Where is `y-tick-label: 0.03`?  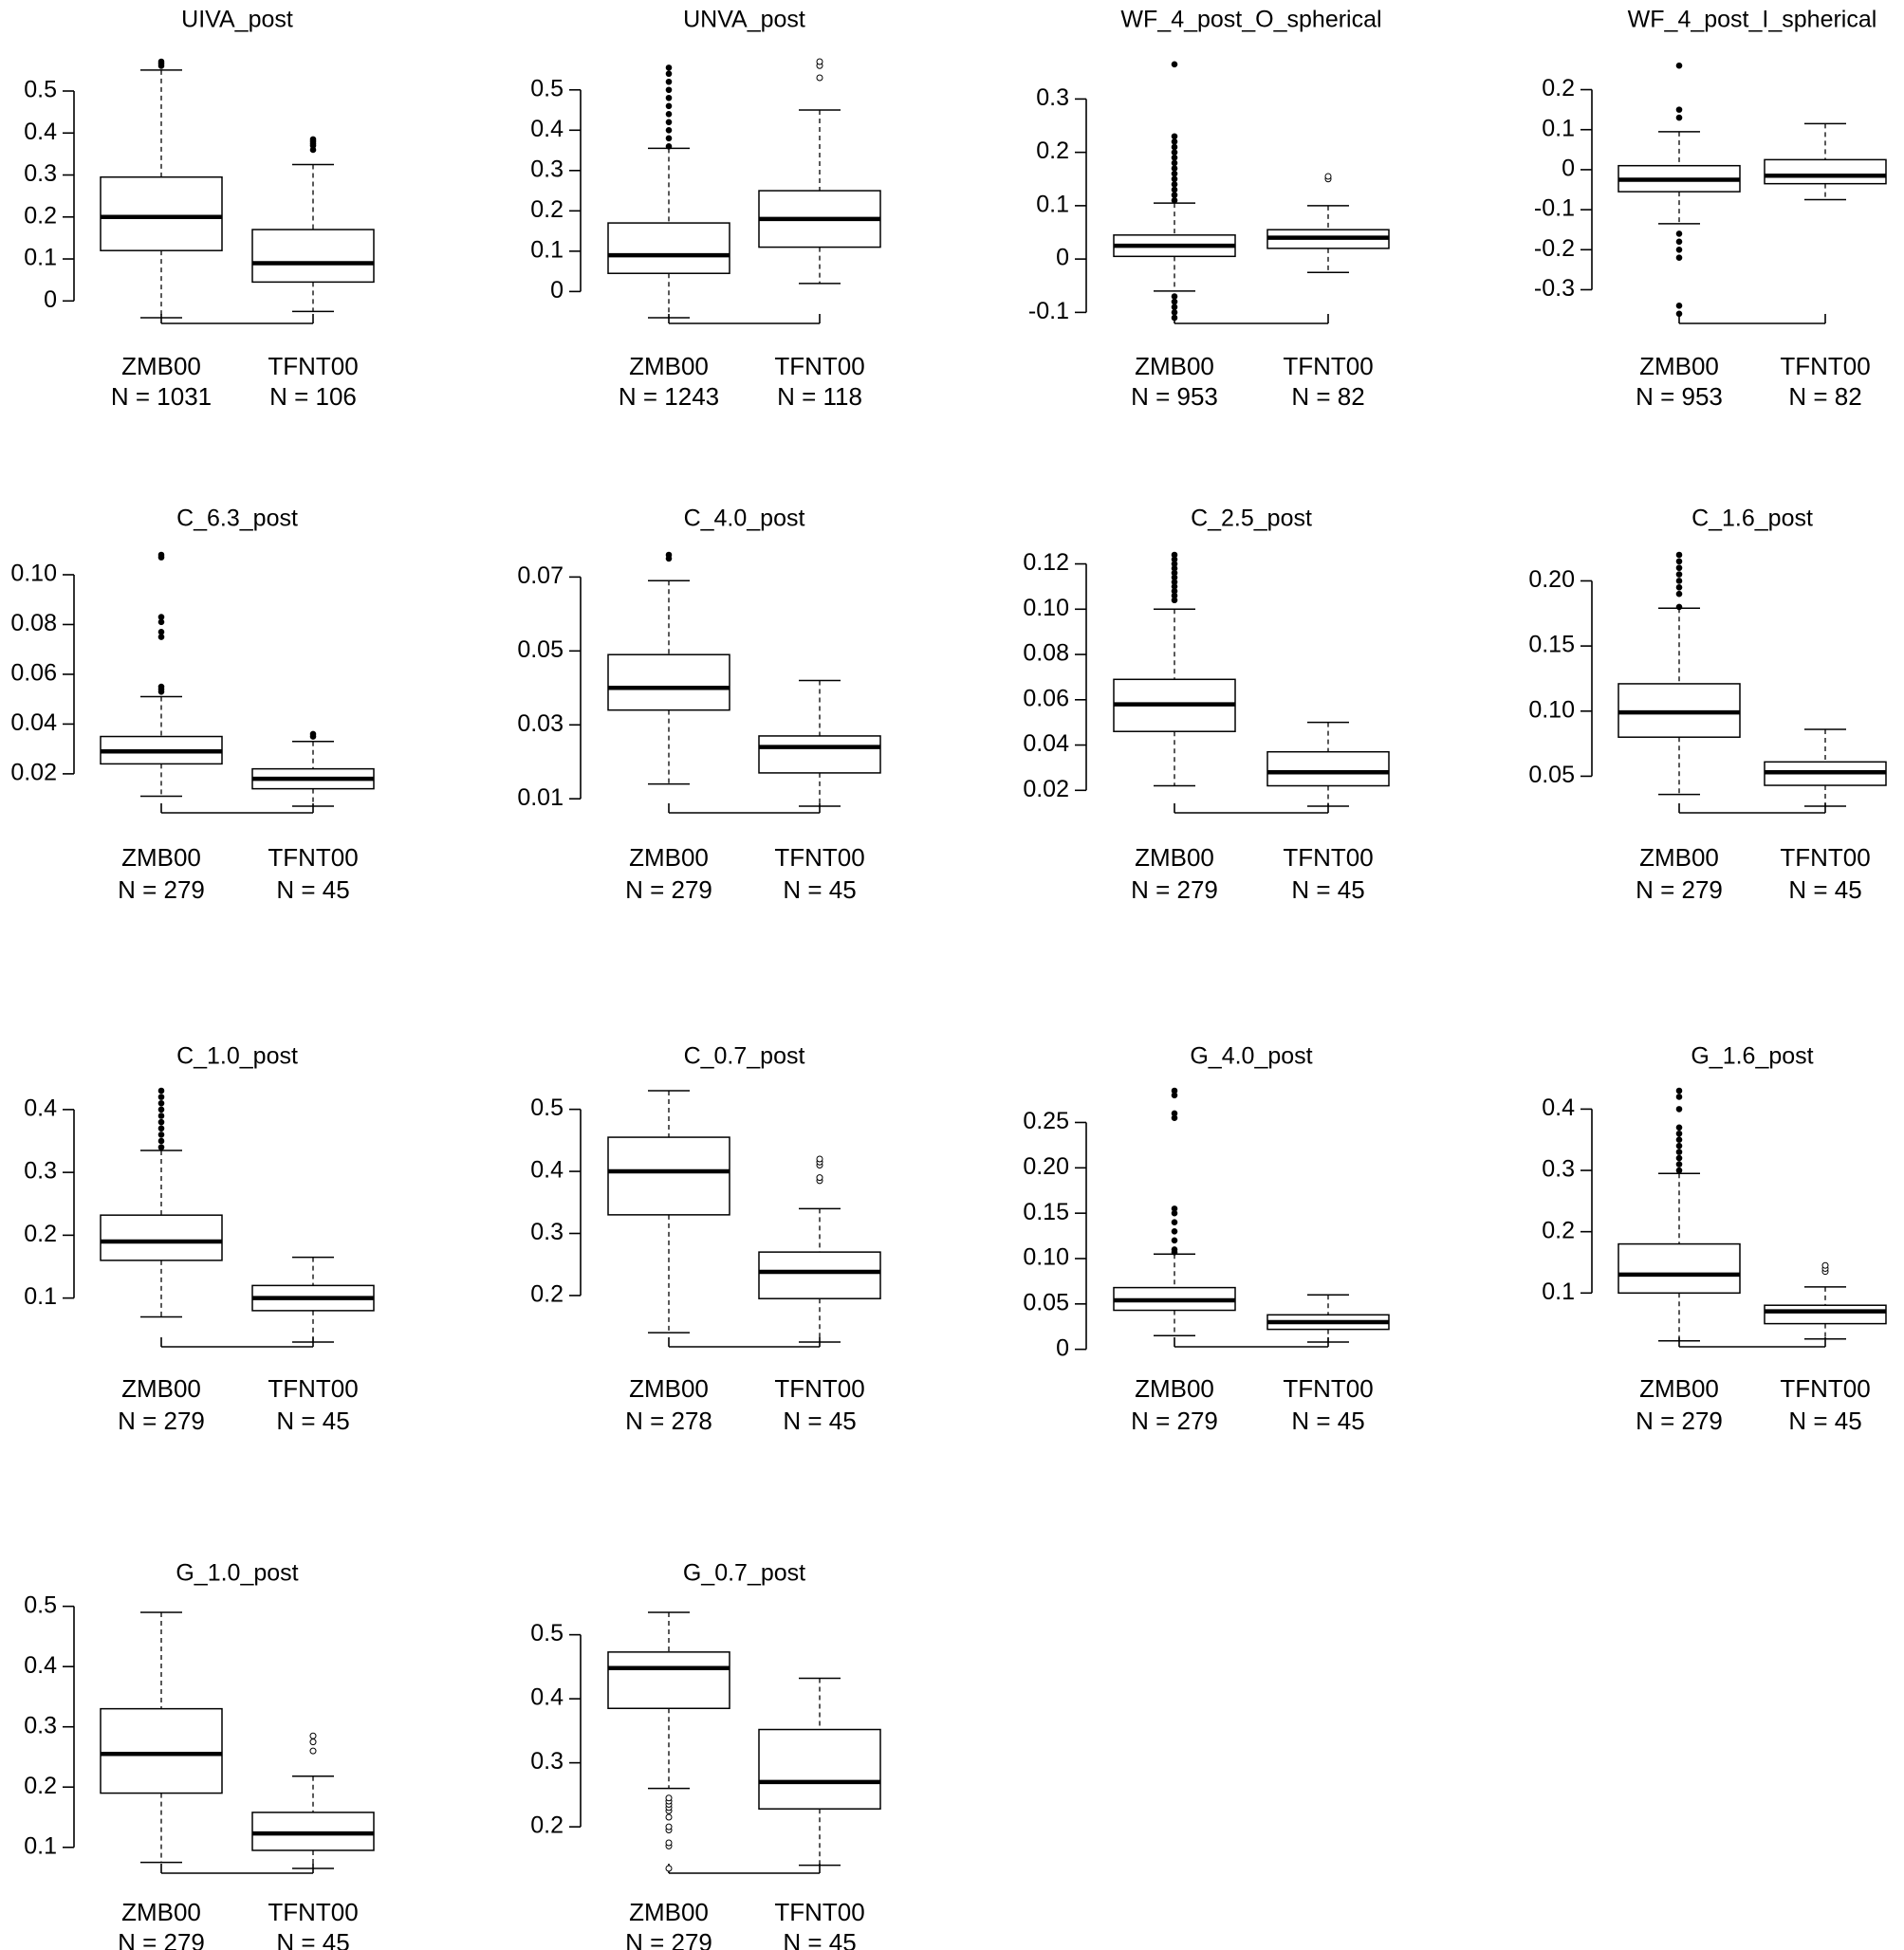 y-tick-label: 0.03 is located at coordinates (540, 723).